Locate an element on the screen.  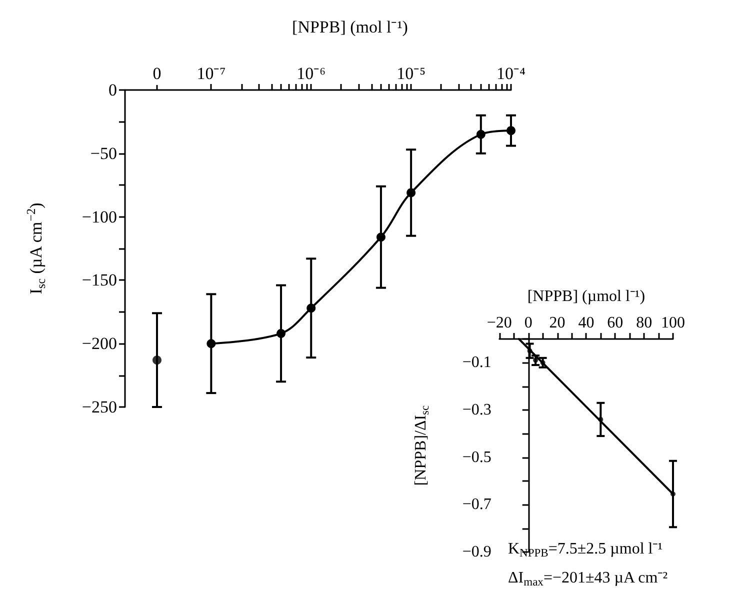
x-tick-label: 40 is located at coordinates (586, 323).